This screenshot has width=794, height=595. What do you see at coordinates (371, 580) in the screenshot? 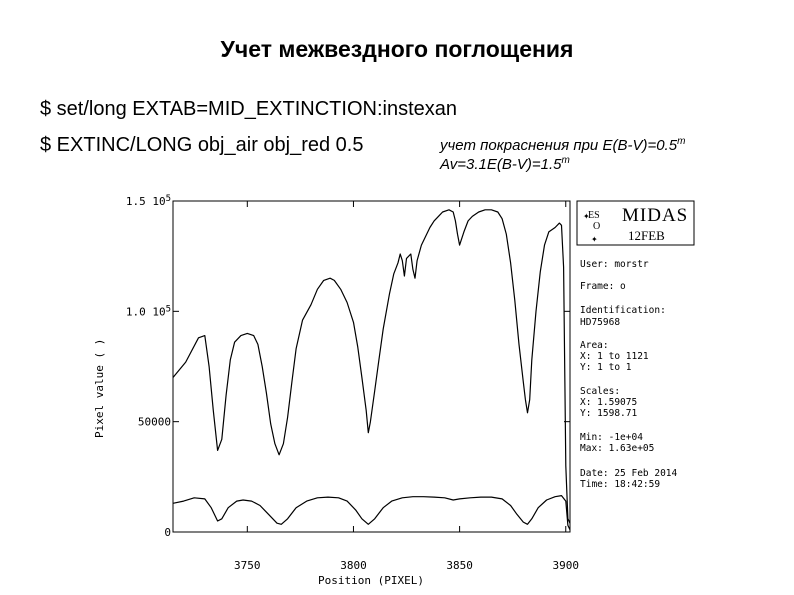
I see `x-axis-label: Position (PIXEL)` at bounding box center [371, 580].